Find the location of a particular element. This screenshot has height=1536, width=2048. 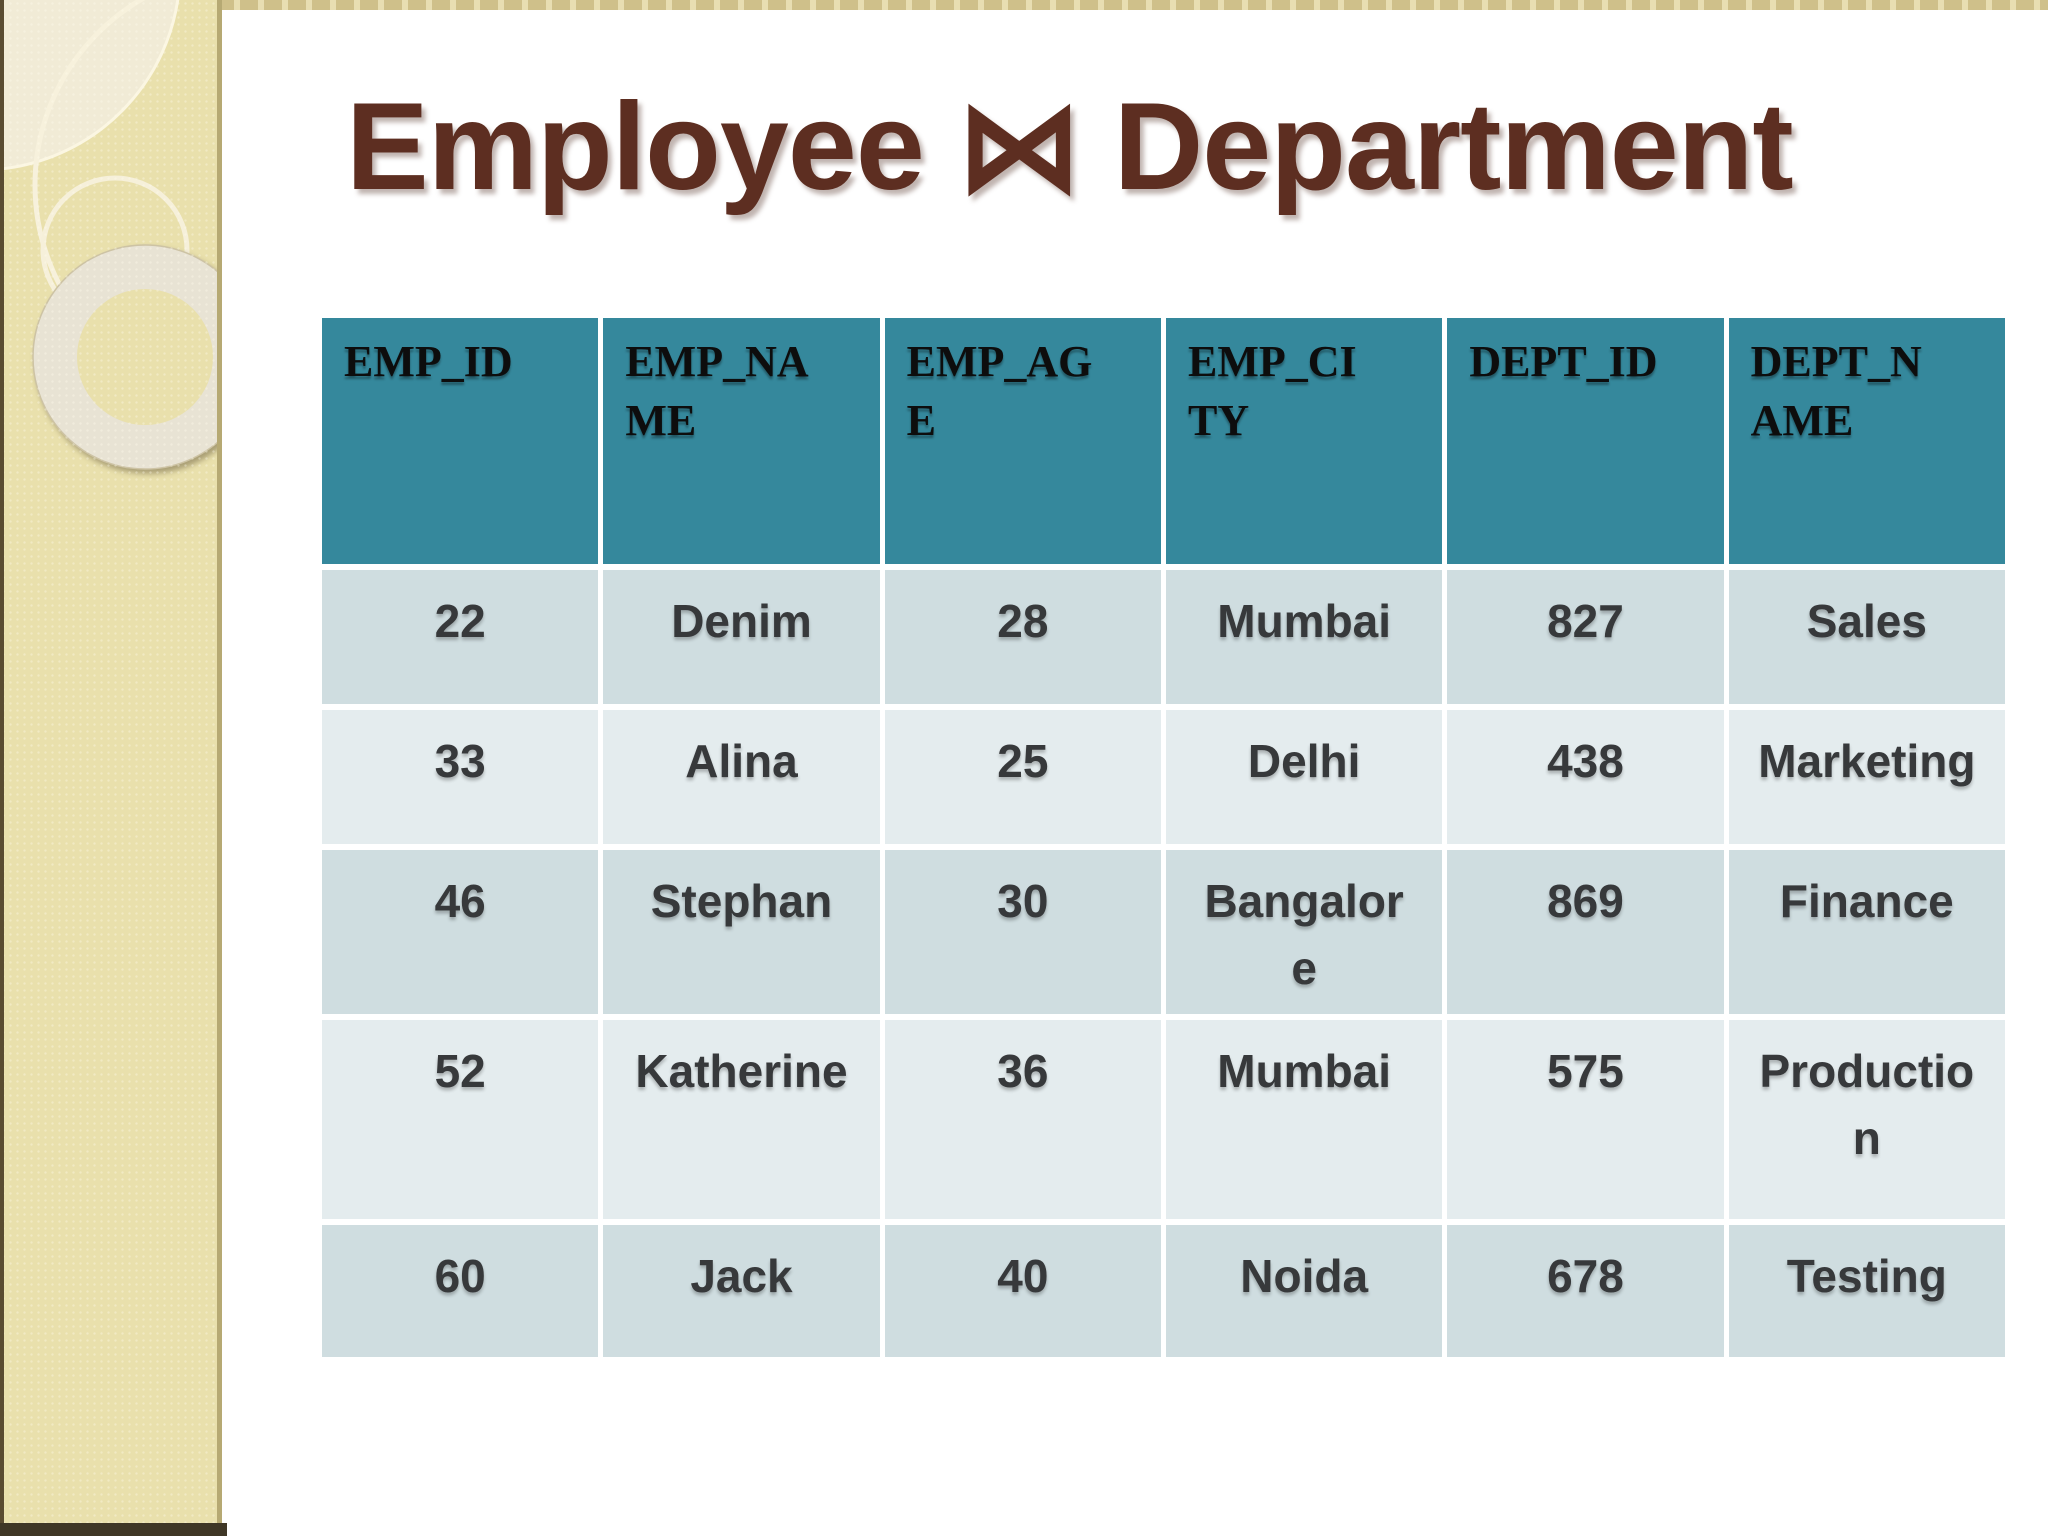

table-row: 60 Jack 40 Noida 678 Testing is located at coordinates (1163, 1291).